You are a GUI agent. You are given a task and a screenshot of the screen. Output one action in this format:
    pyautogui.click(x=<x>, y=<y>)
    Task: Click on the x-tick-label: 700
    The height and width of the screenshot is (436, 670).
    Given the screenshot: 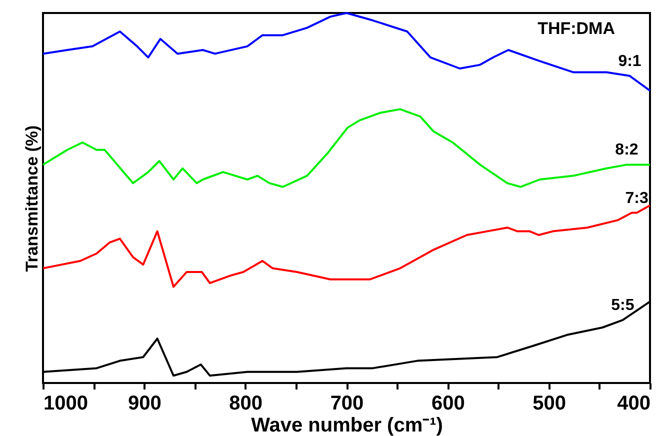 What is the action you would take?
    pyautogui.click(x=347, y=403)
    